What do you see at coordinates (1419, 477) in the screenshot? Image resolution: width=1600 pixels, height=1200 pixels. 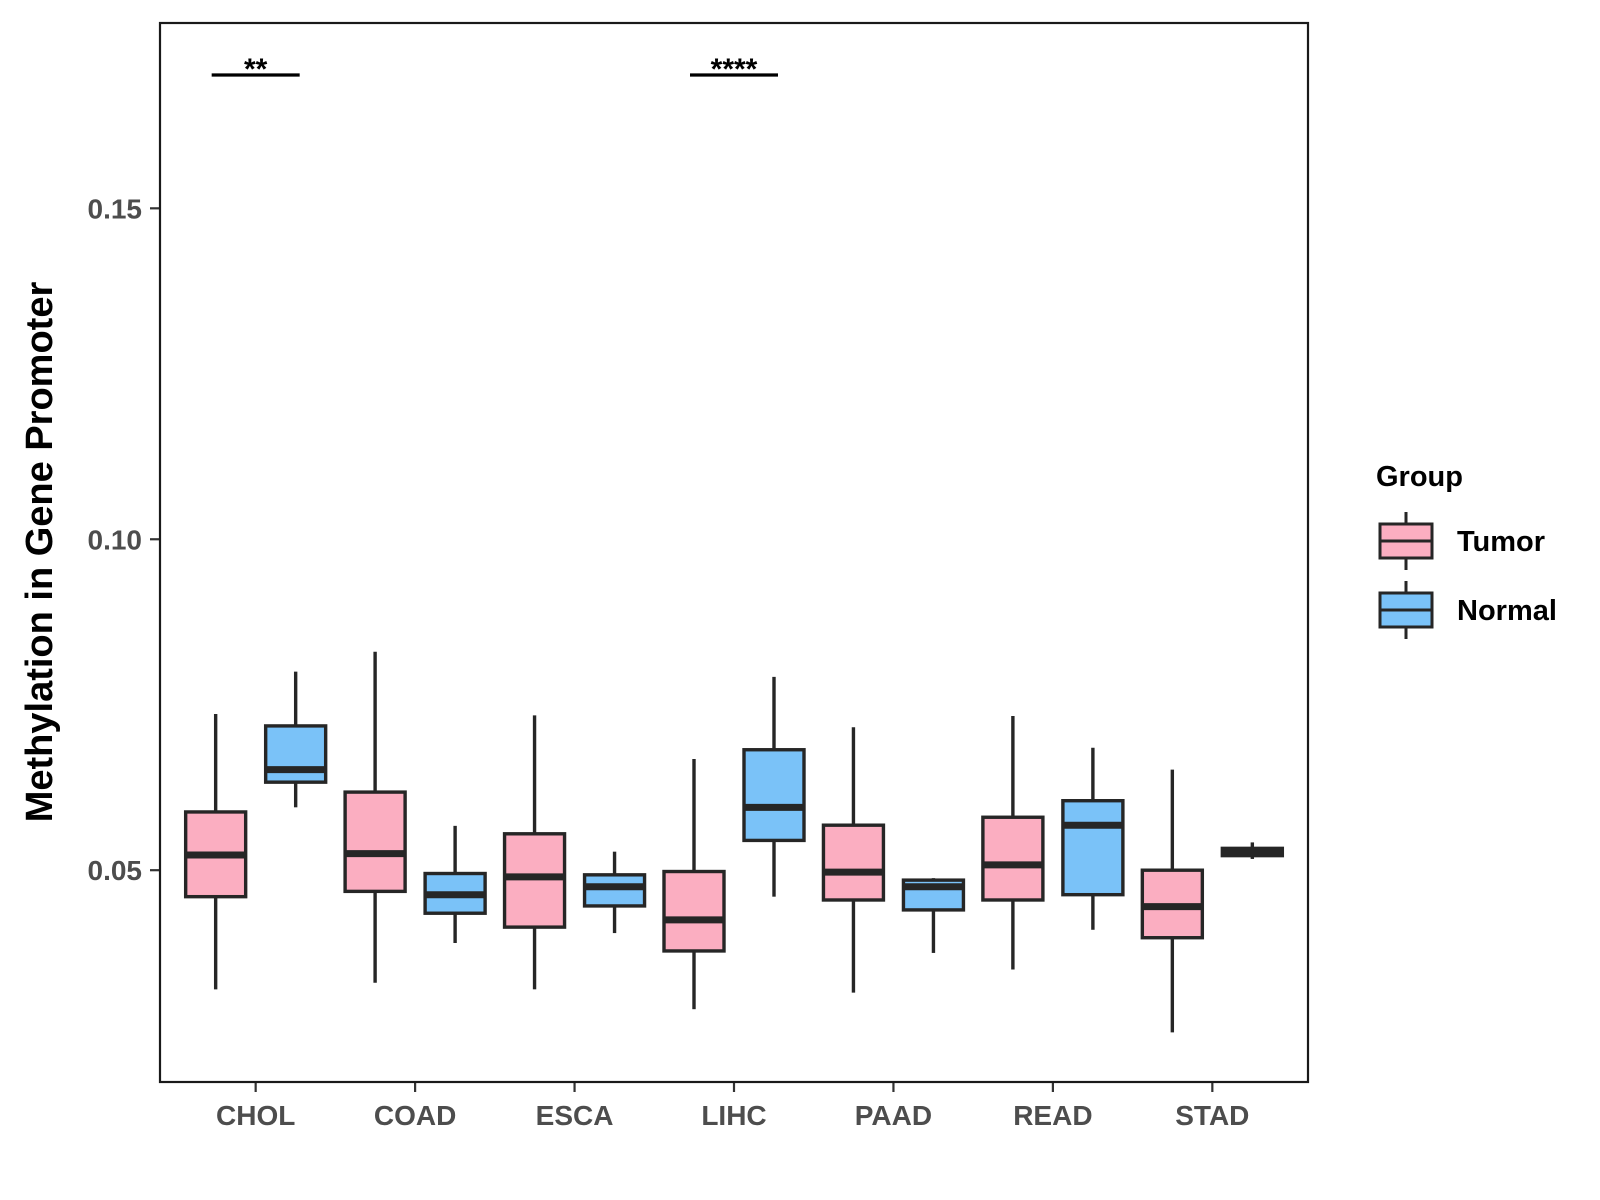 I see `legend-title: Group` at bounding box center [1419, 477].